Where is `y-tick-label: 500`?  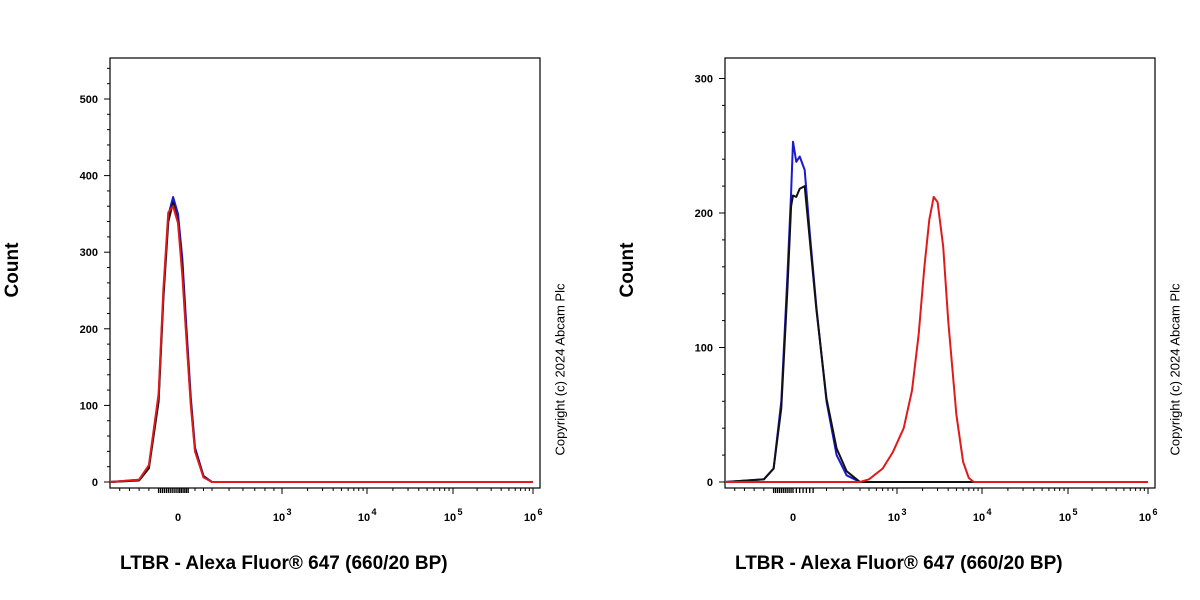 y-tick-label: 500 is located at coordinates (89, 100).